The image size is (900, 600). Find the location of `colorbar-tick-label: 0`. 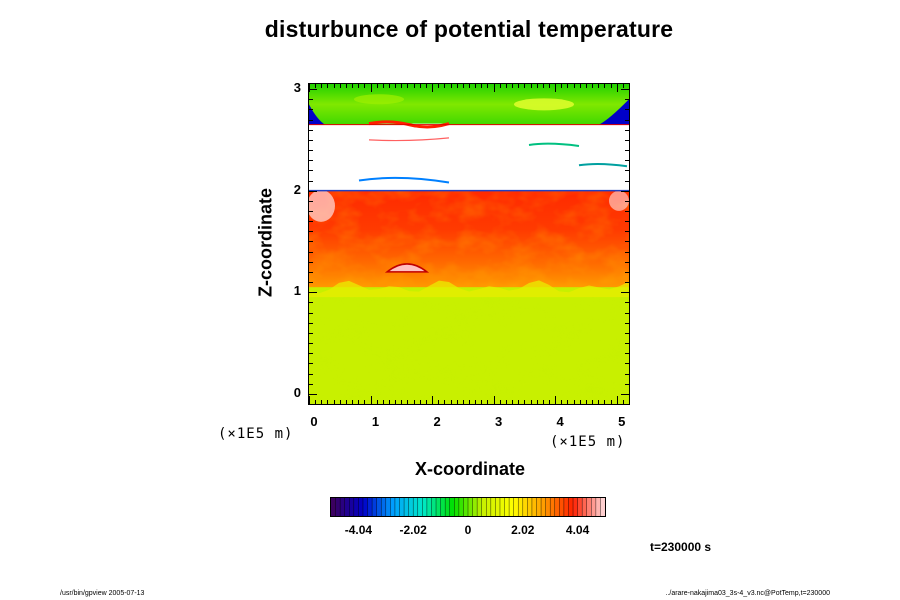

colorbar-tick-label: 0 is located at coordinates (468, 530).